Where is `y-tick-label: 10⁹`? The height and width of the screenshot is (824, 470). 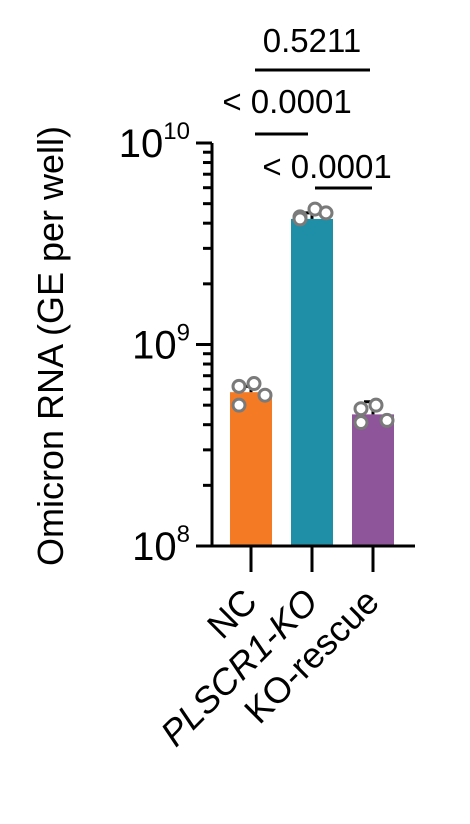 y-tick-label: 10⁹ is located at coordinates (161, 344).